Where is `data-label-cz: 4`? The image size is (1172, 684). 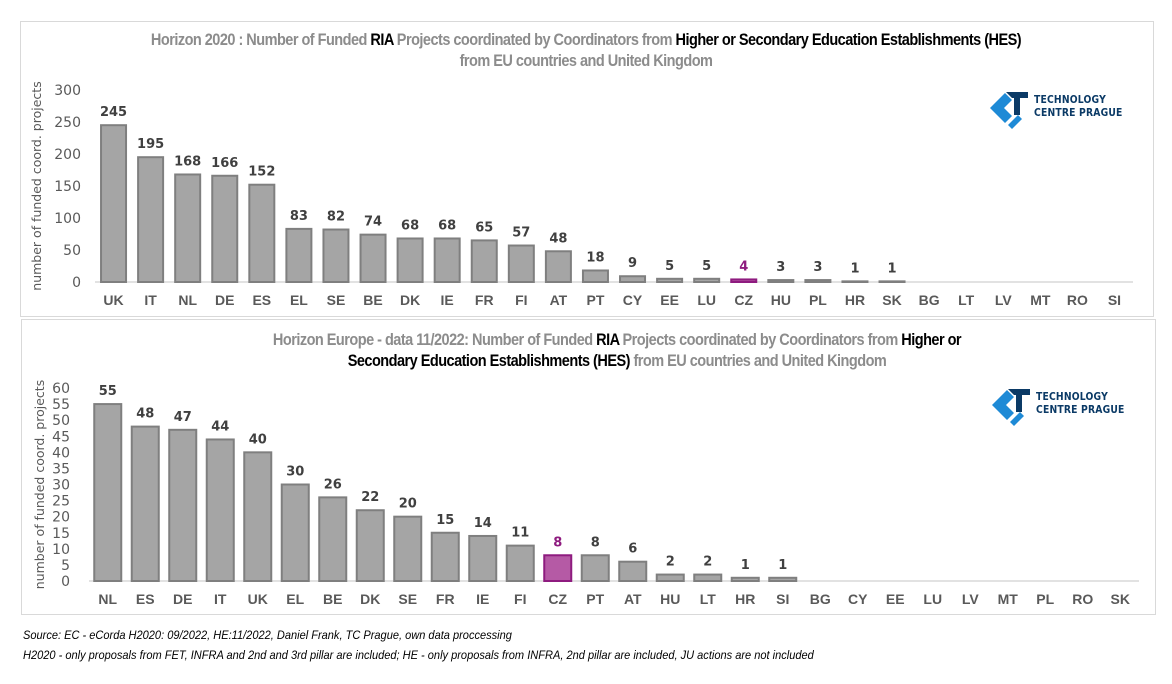 data-label-cz: 4 is located at coordinates (743, 266).